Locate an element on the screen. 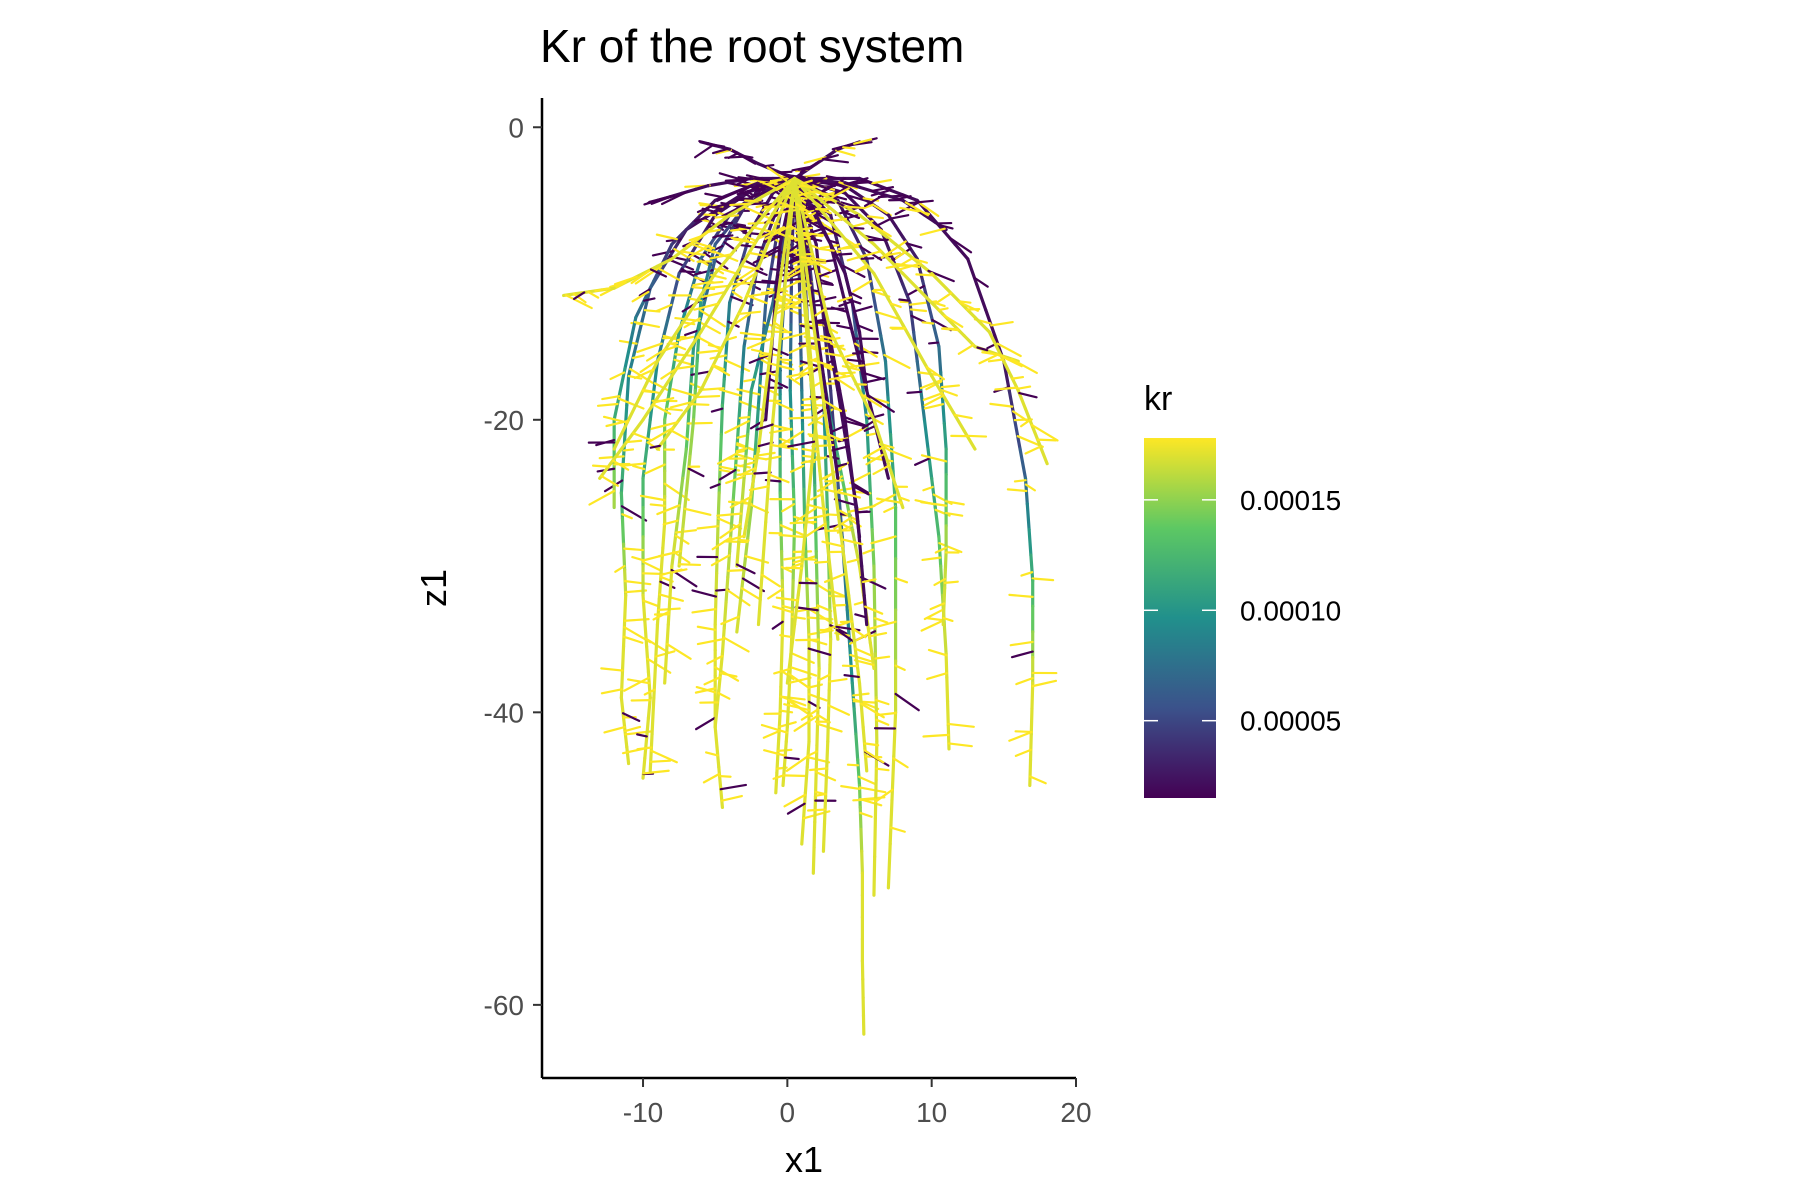 This screenshot has height=1200, width=1800. legend-tick-label: 0.00010 is located at coordinates (1290, 610).